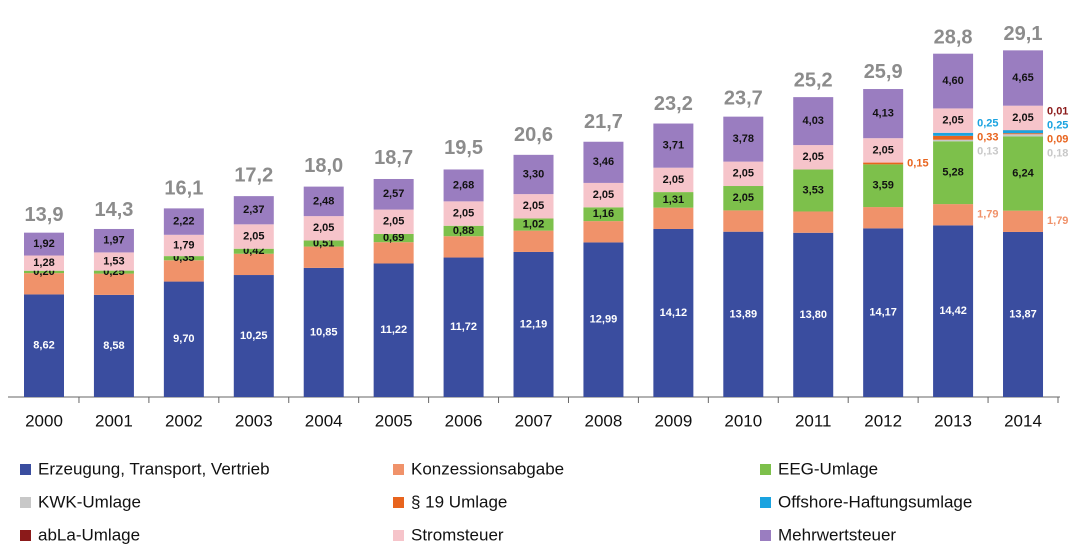 The height and width of the screenshot is (549, 1077). What do you see at coordinates (323, 166) in the screenshot?
I see `total-label: 18,0` at bounding box center [323, 166].